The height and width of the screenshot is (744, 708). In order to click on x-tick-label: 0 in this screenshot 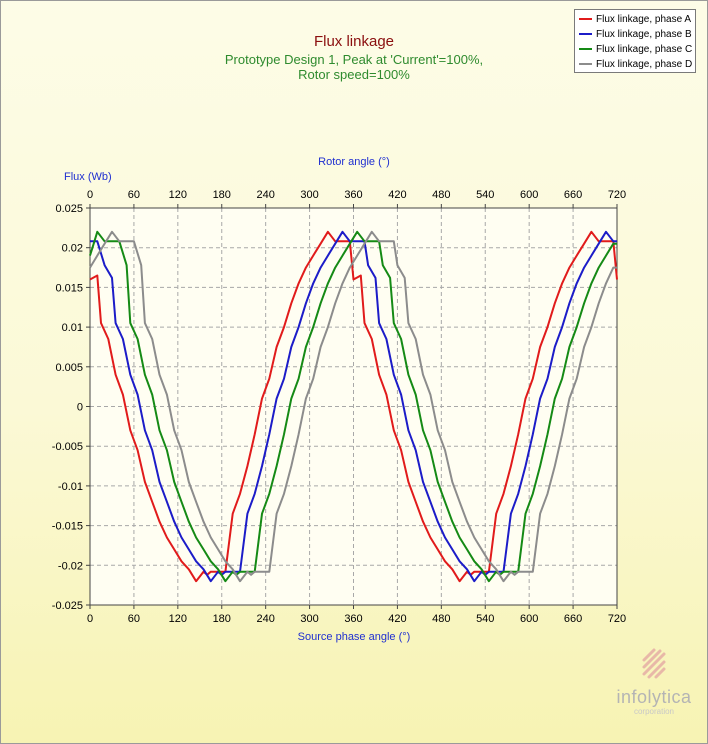, I will do `click(90, 619)`.